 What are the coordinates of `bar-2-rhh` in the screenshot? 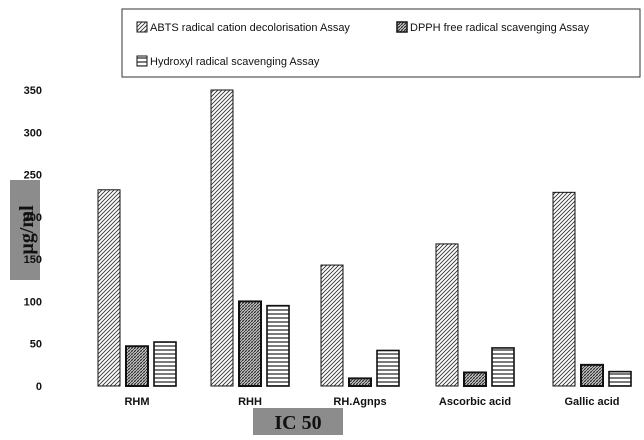 It's located at (250, 343).